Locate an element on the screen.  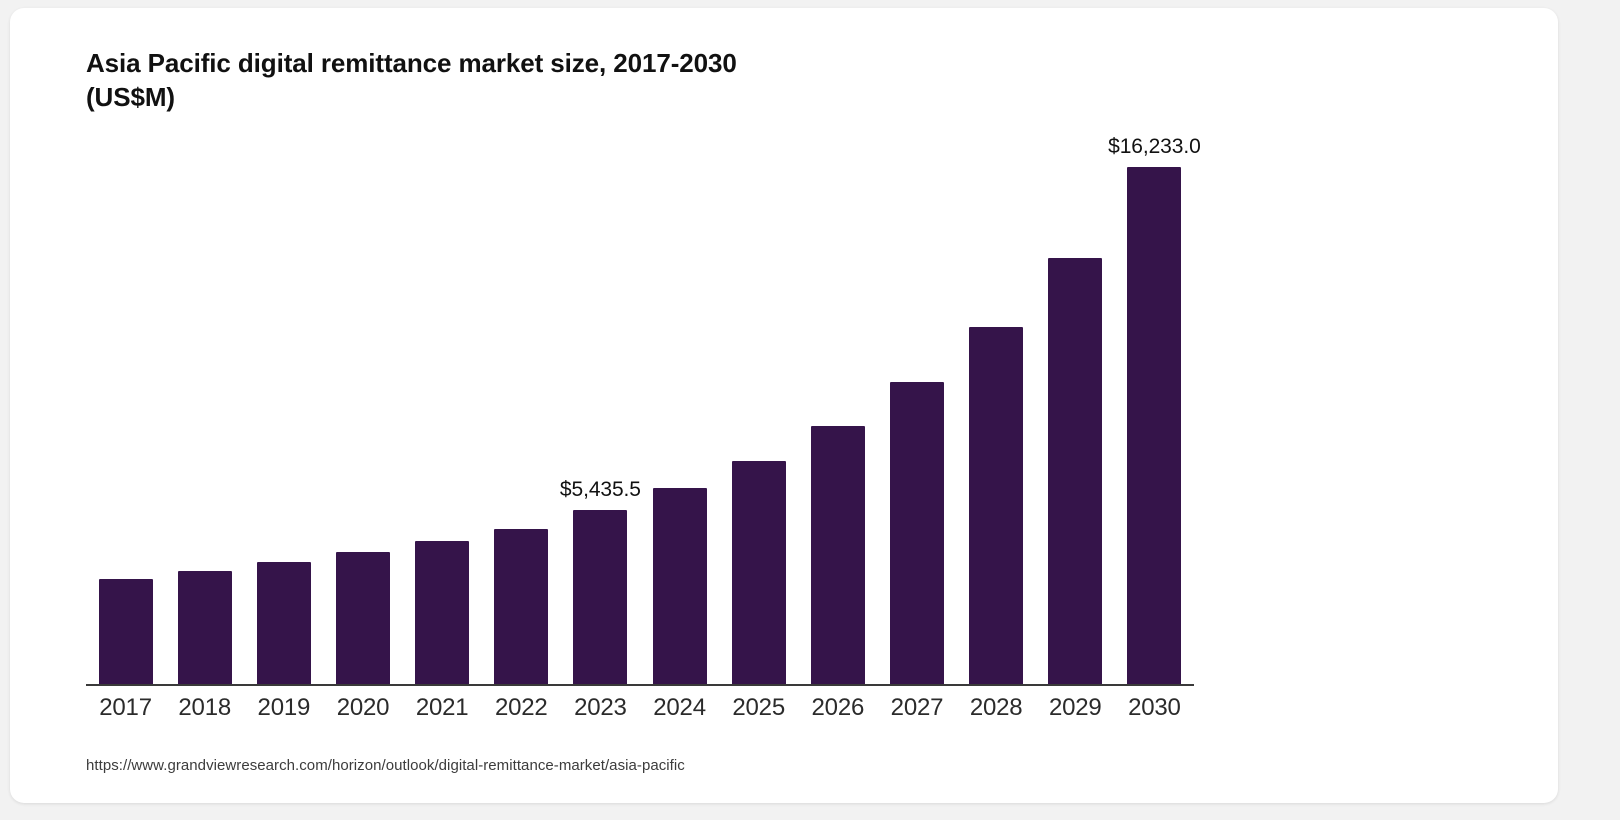
bar-2020 is located at coordinates (362, 619).